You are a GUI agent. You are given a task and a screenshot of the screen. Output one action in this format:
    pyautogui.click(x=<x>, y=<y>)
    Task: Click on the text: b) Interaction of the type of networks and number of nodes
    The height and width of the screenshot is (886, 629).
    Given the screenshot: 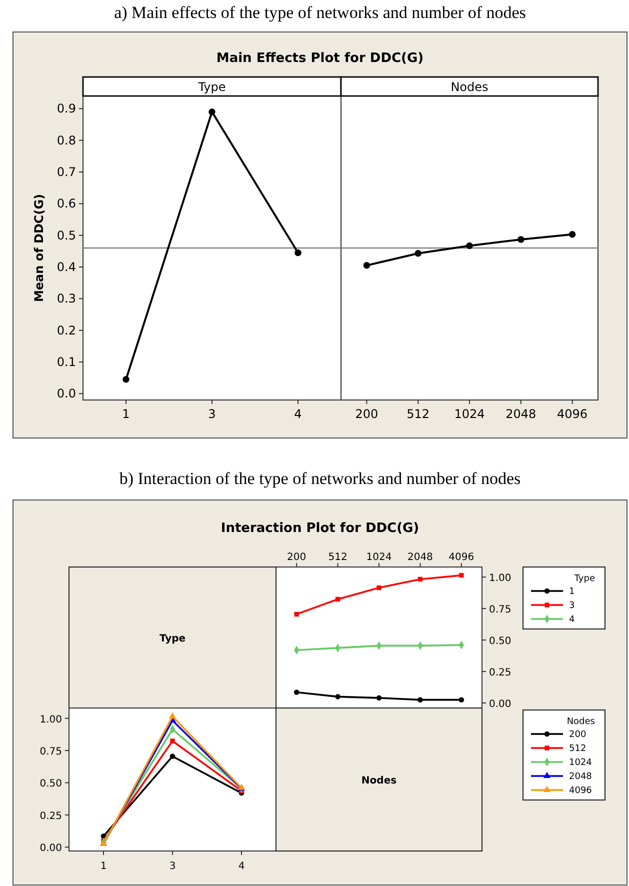 What is the action you would take?
    pyautogui.click(x=320, y=478)
    